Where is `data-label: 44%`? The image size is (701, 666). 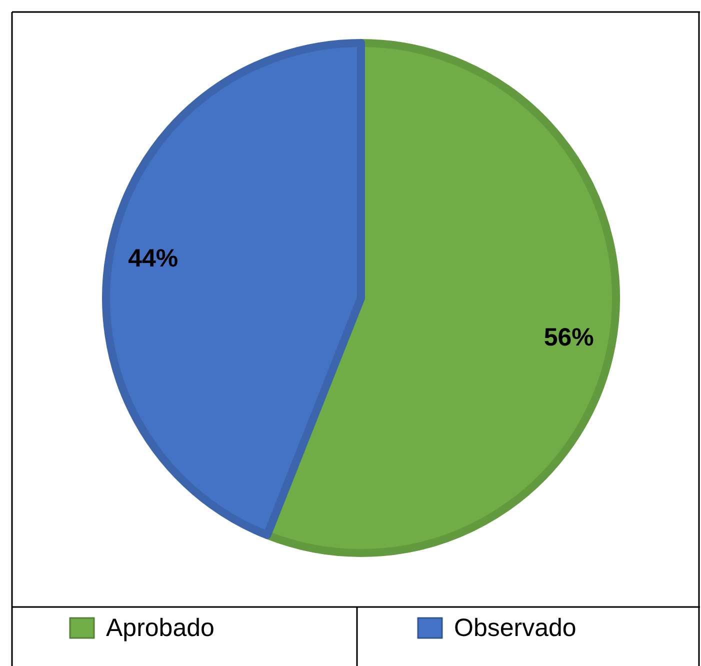
data-label: 44% is located at coordinates (153, 258).